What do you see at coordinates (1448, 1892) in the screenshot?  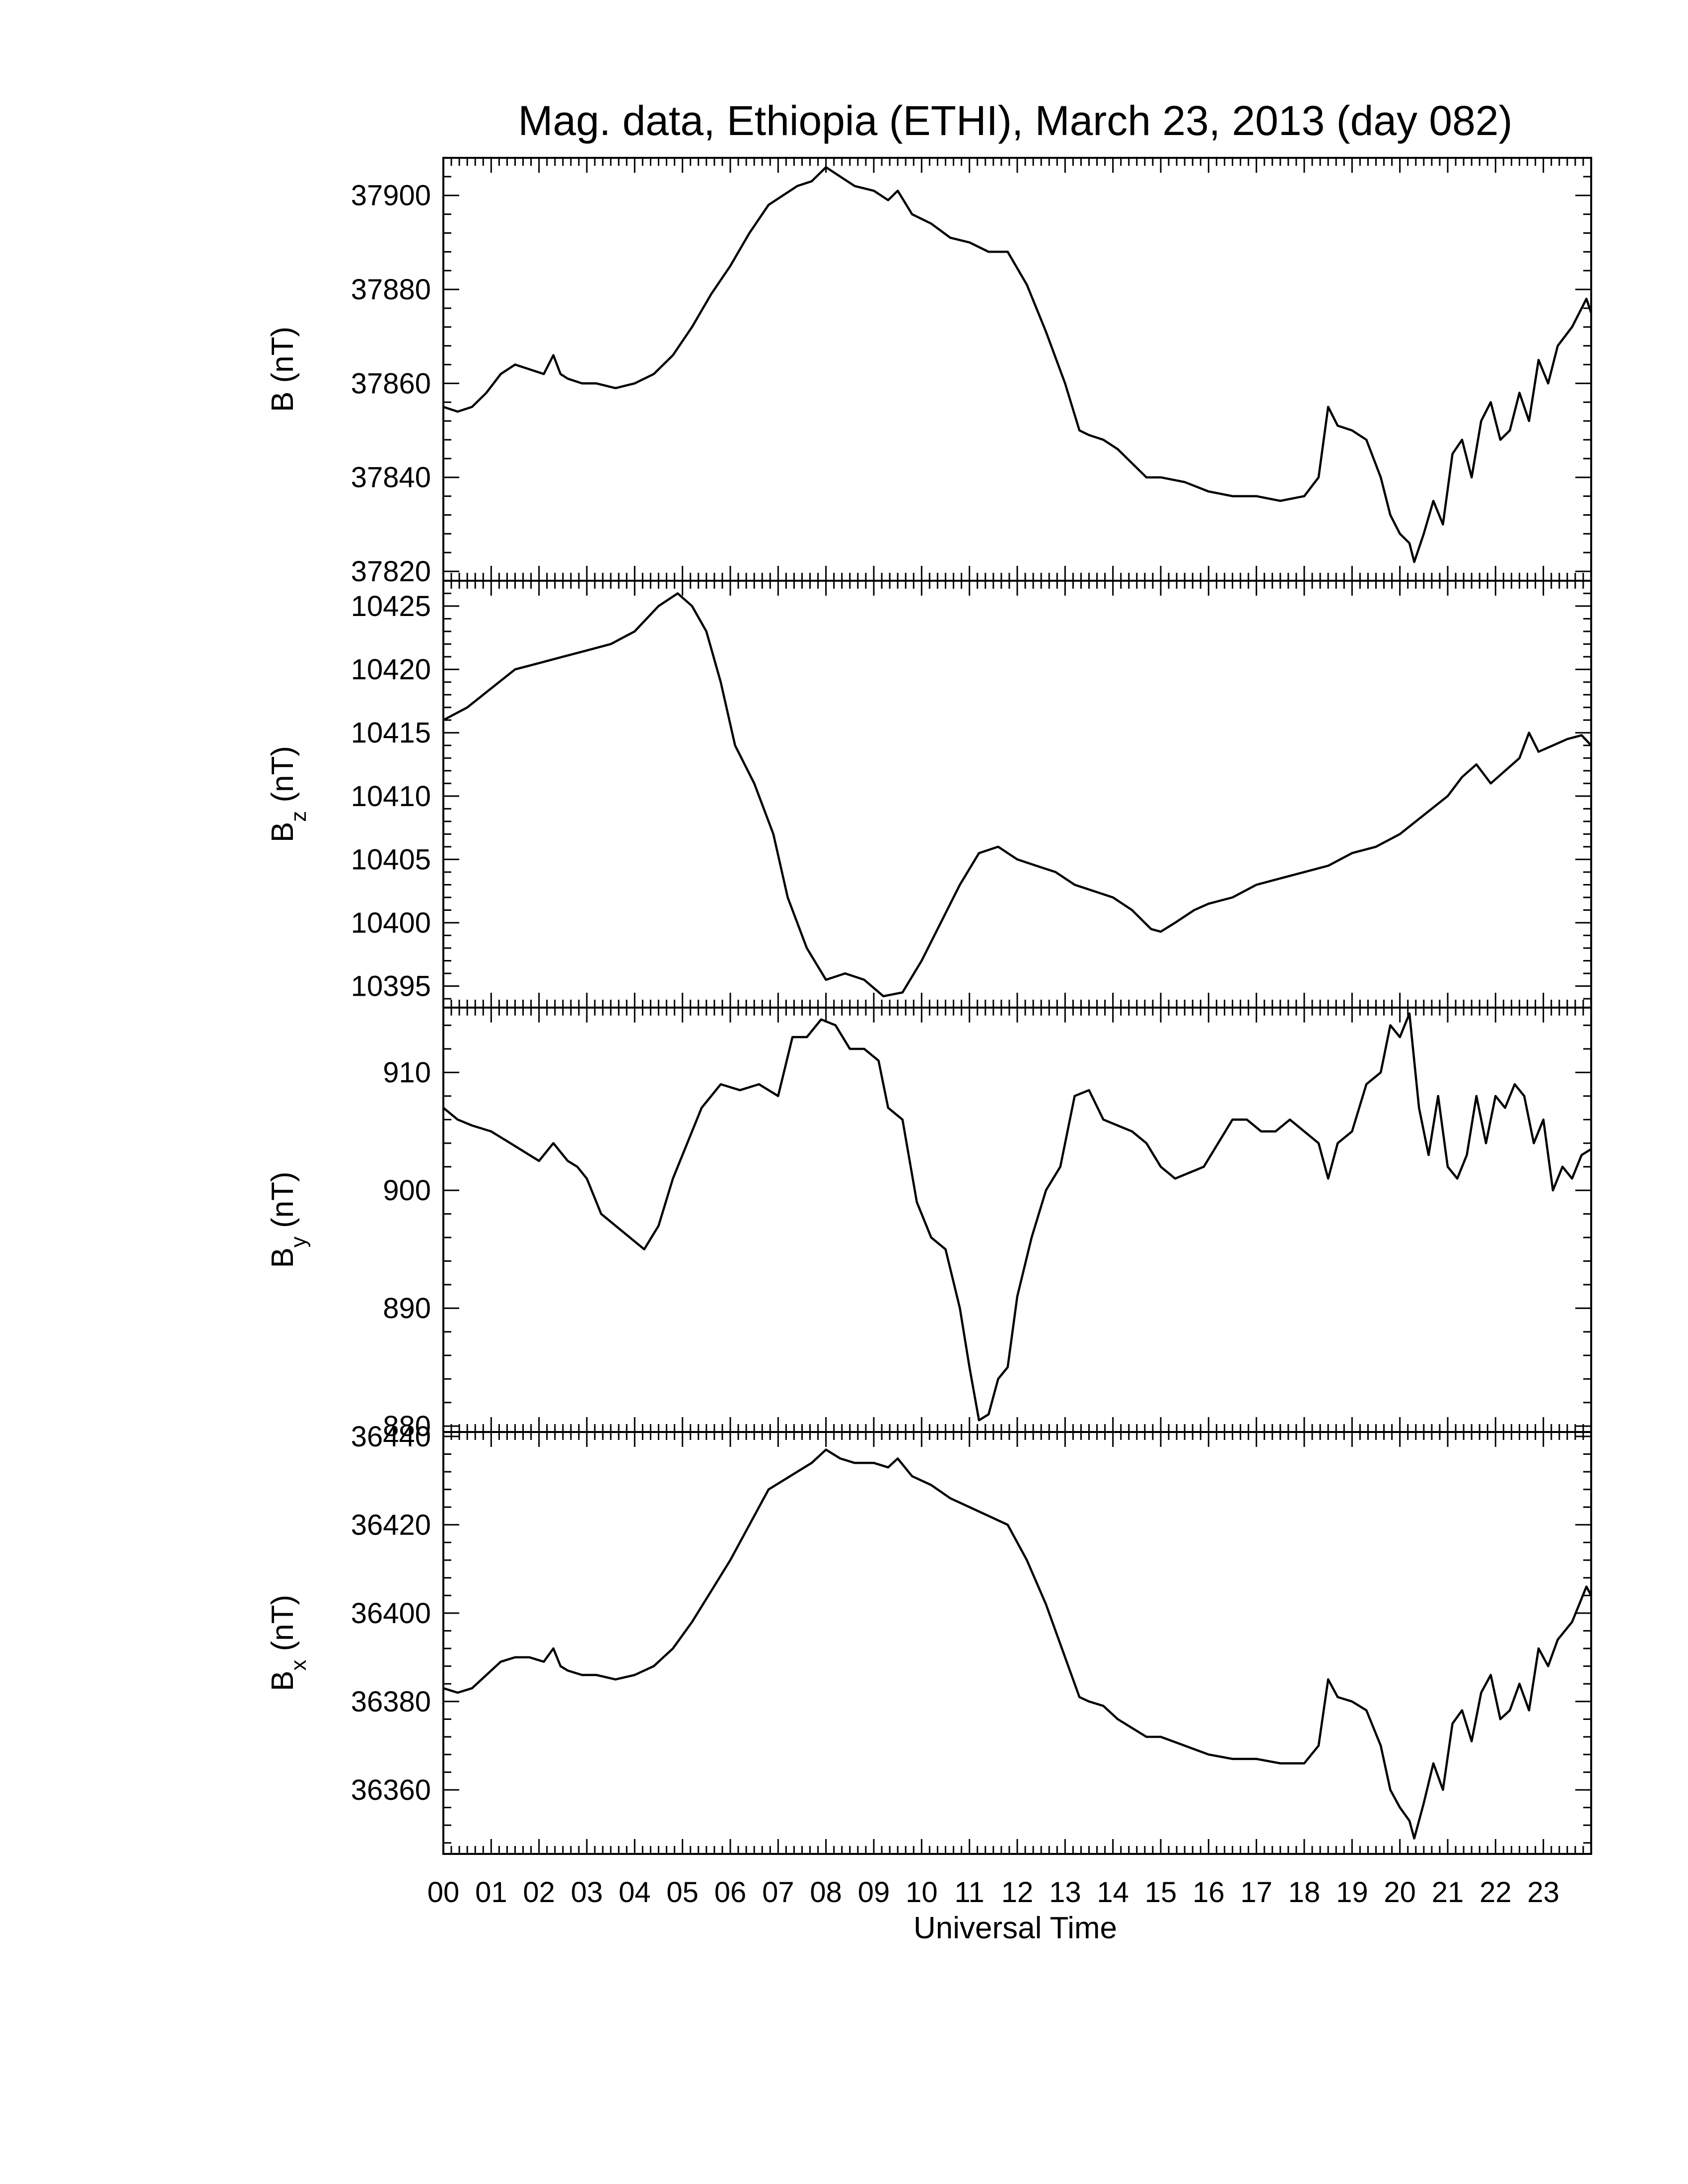 I see `x-tick-label: 21` at bounding box center [1448, 1892].